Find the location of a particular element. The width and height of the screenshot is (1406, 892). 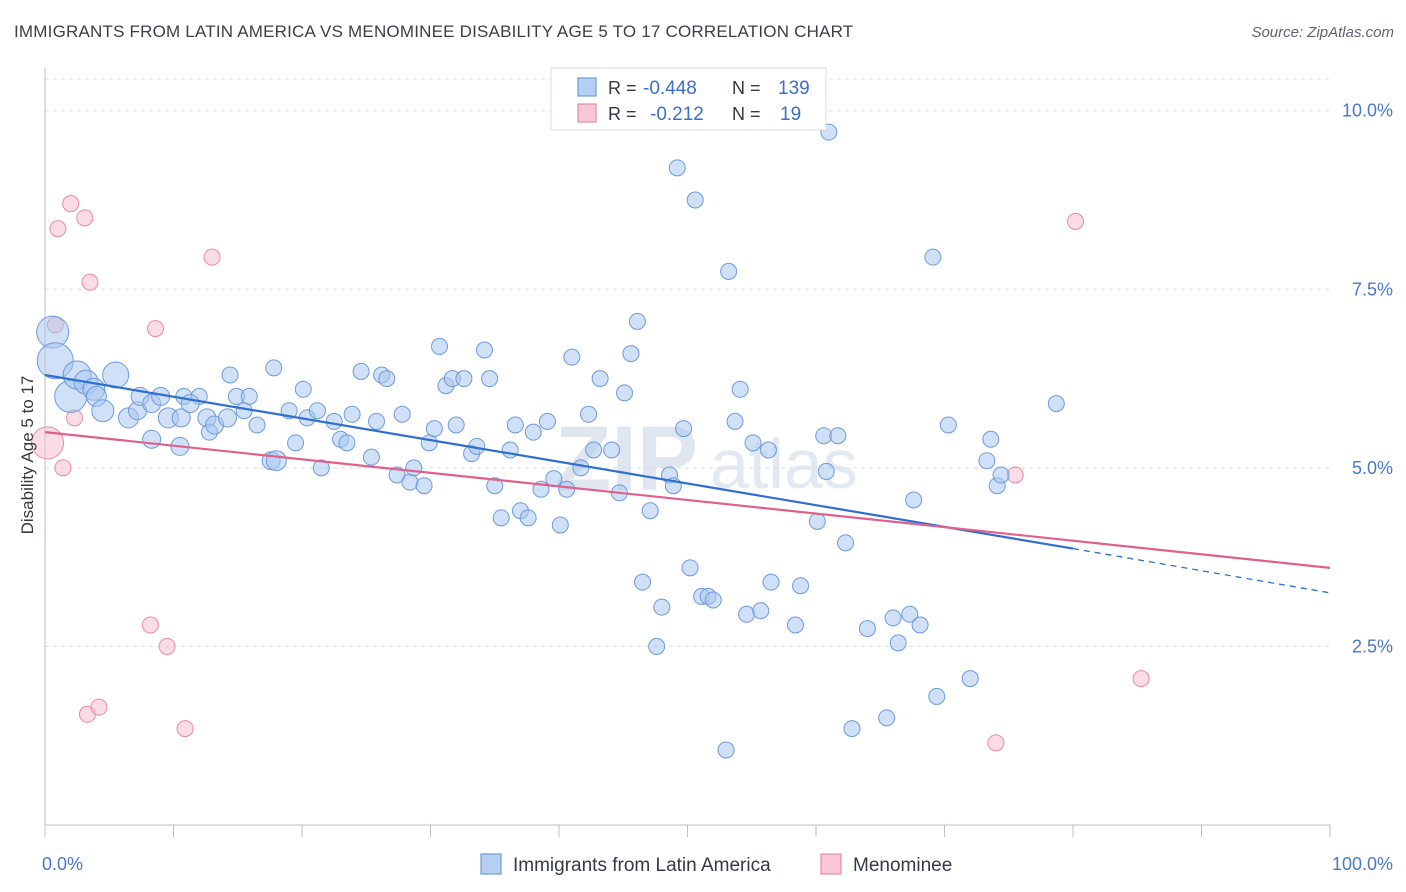

watermark: ZIP atlas is located at coordinates (706, 459).